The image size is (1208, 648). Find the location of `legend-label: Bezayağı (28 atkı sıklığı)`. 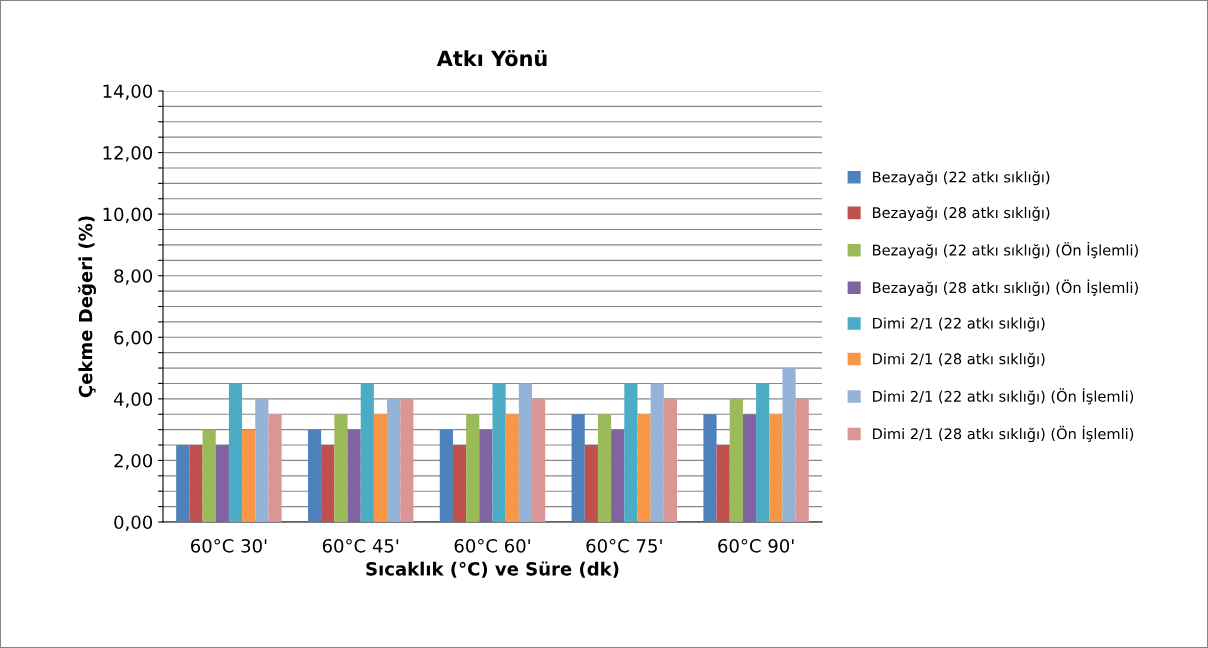

legend-label: Bezayağı (28 atkı sıklığı) is located at coordinates (961, 213).